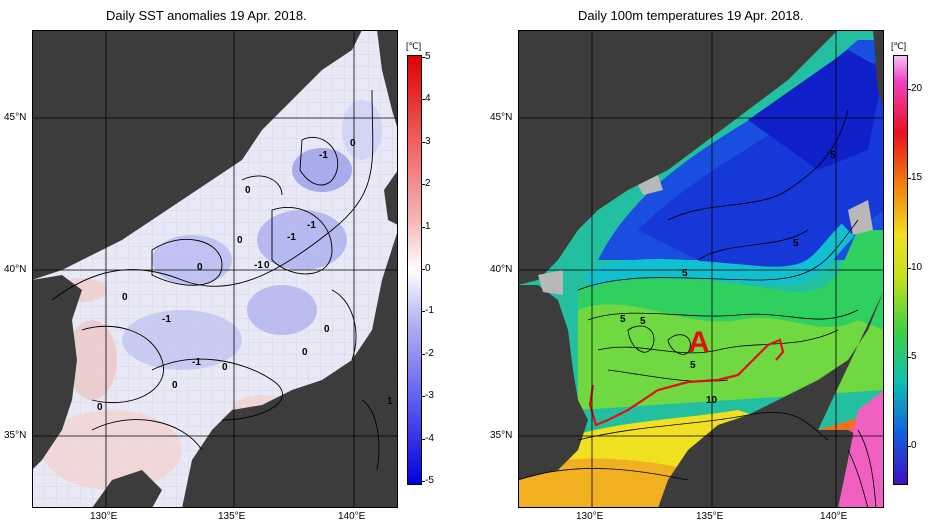 Image resolution: width=933 pixels, height=526 pixels. What do you see at coordinates (917, 178) in the screenshot?
I see `colorbar-tick-label: 15` at bounding box center [917, 178].